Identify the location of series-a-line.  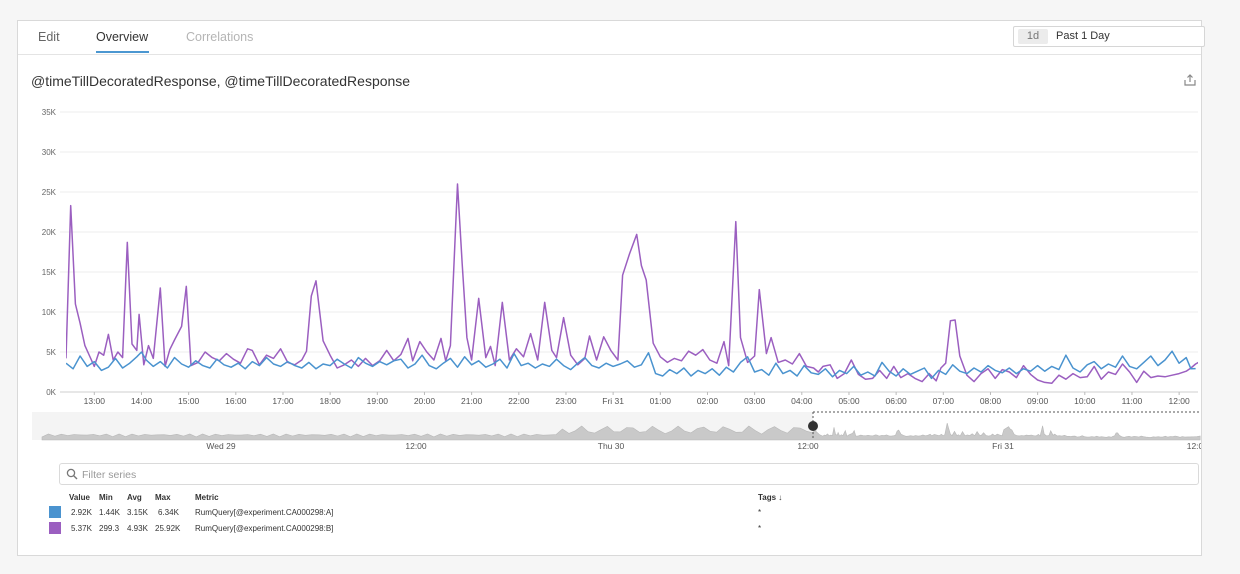
(631, 365).